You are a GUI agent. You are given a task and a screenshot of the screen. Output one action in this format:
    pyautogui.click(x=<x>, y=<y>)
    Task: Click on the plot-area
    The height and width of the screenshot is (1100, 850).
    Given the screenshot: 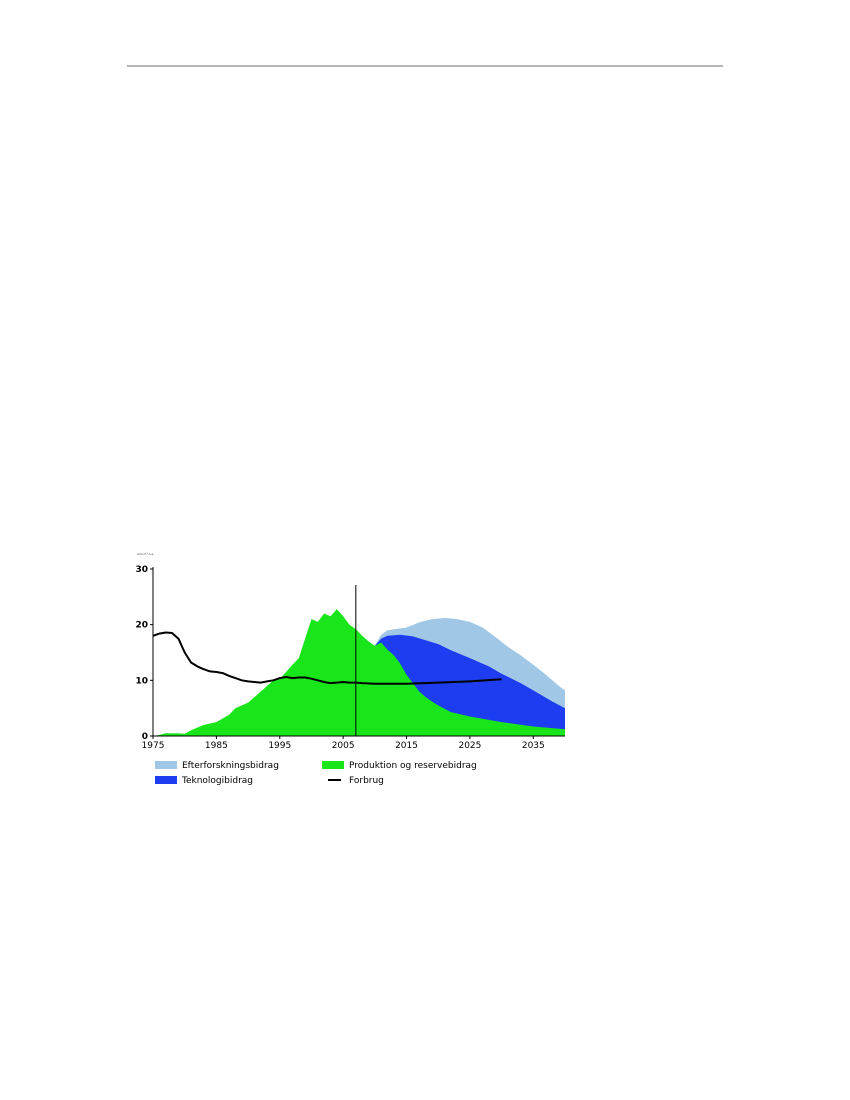 What is the action you would take?
    pyautogui.click(x=358, y=660)
    